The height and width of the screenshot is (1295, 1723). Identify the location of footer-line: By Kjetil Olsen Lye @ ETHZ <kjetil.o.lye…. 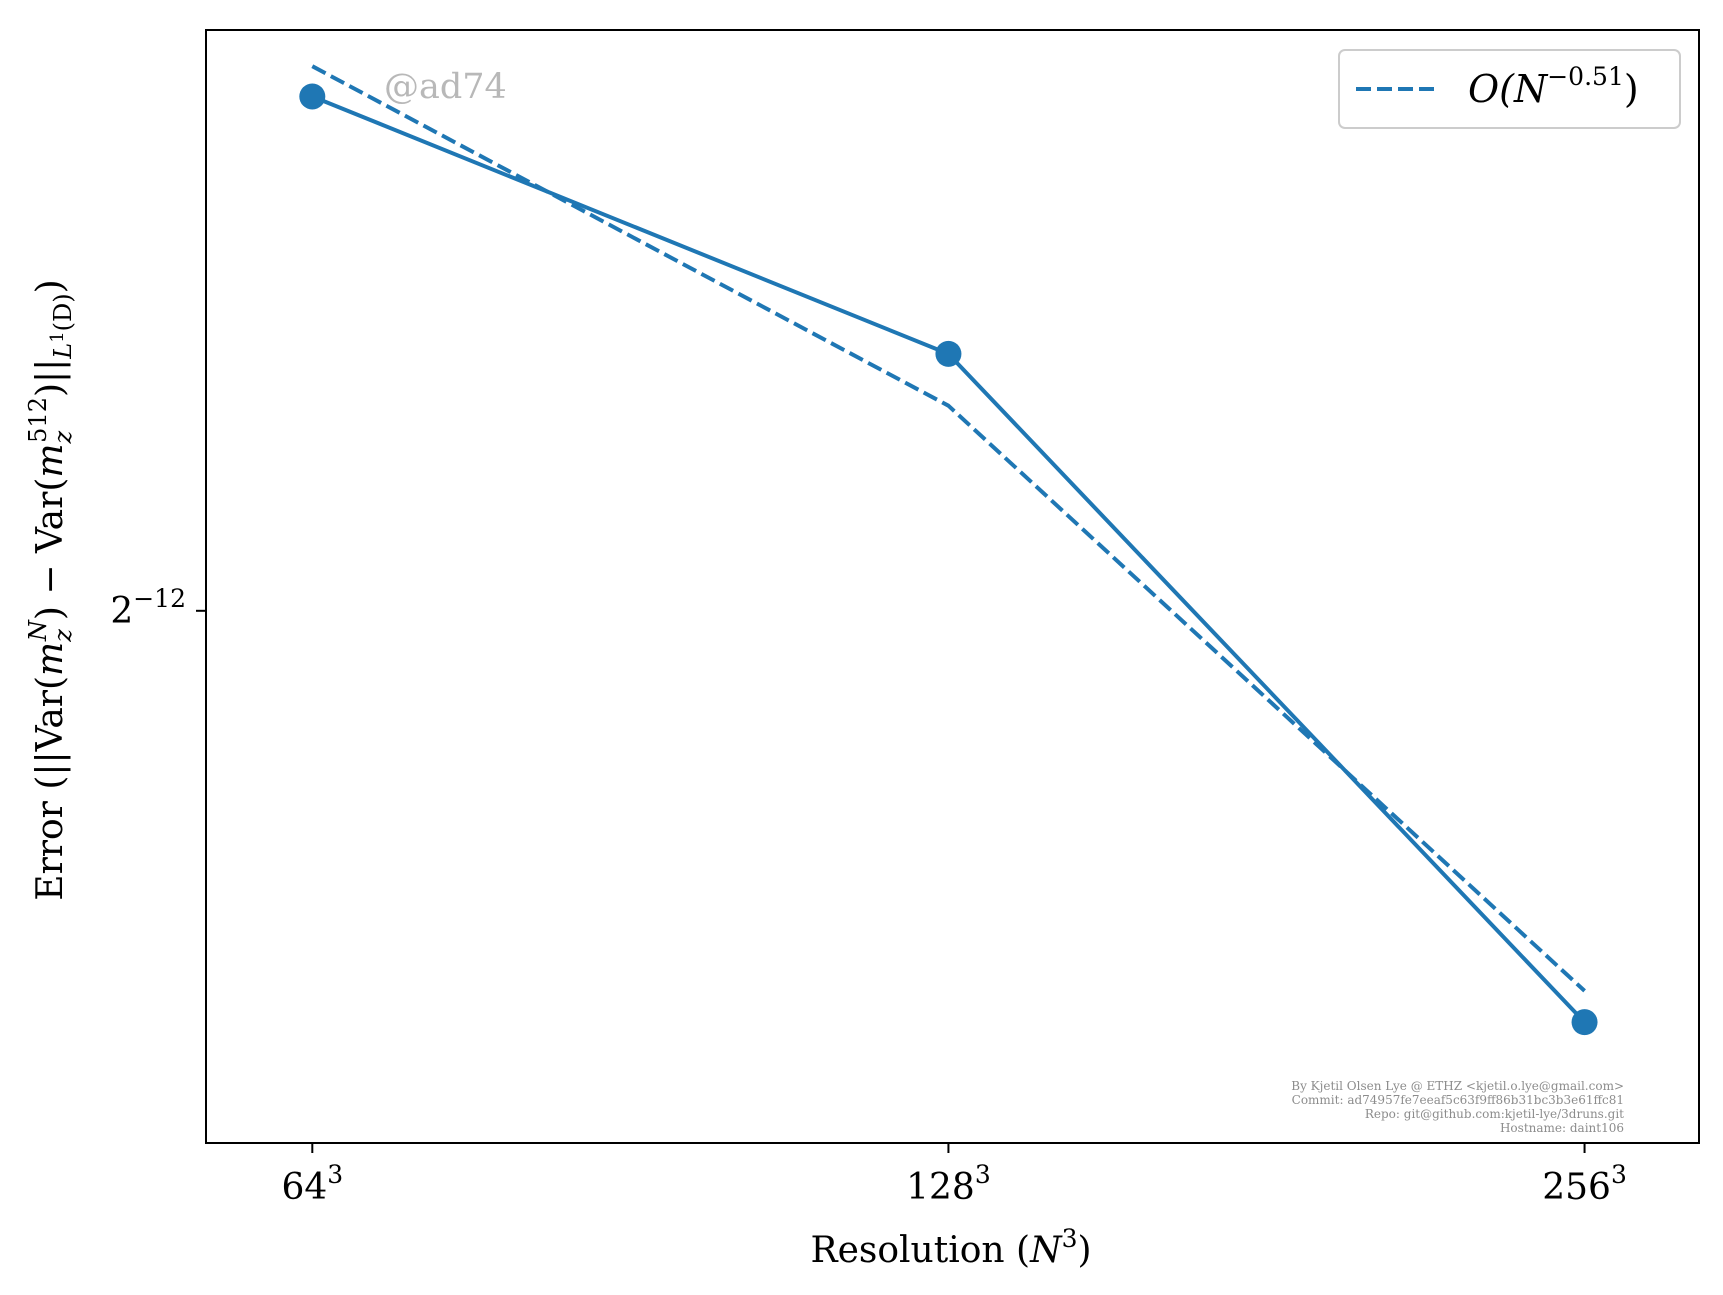
(1457, 1086).